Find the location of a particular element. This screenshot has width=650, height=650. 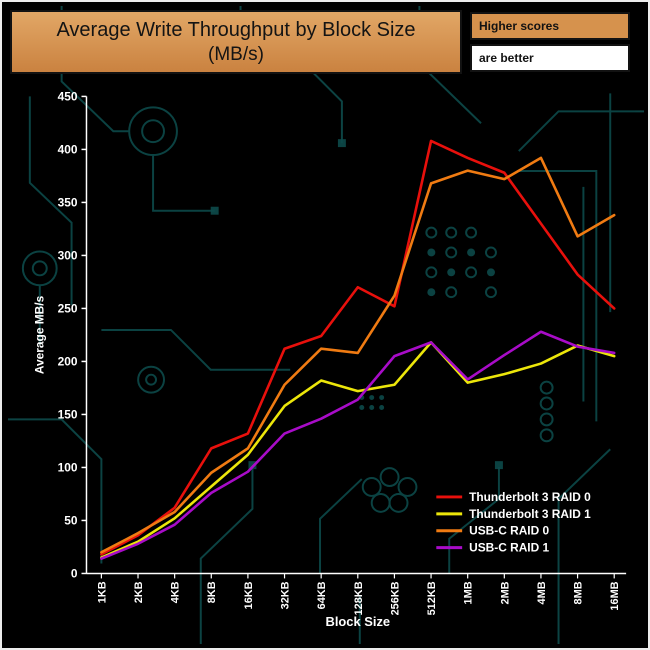

score-note-top: Higher scores is located at coordinates (550, 26).